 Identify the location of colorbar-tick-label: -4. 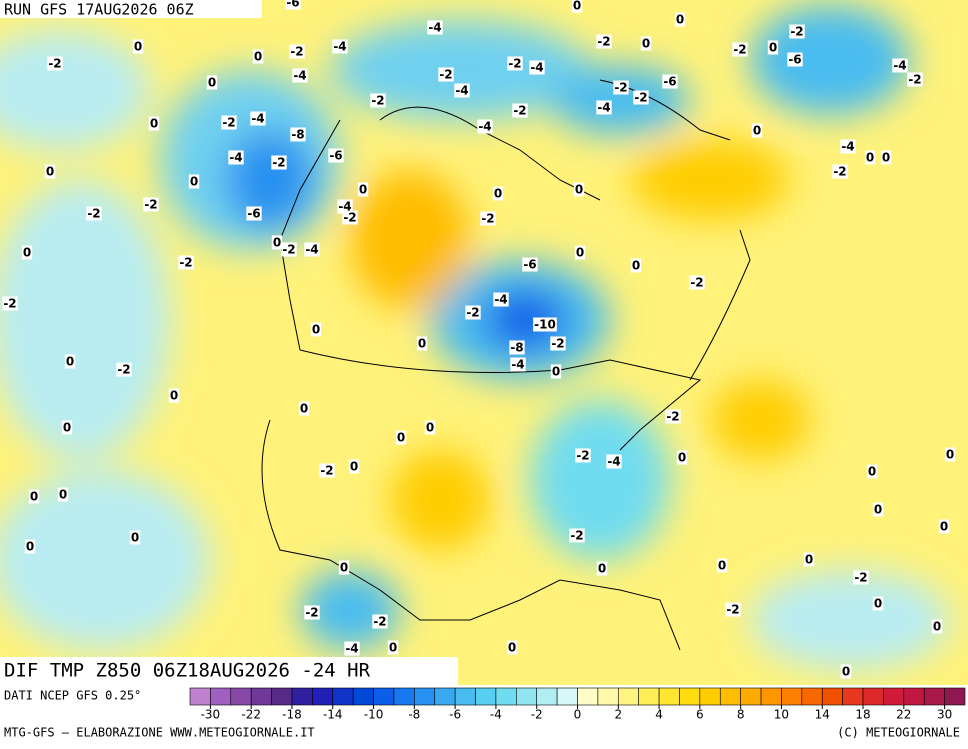
(496, 715).